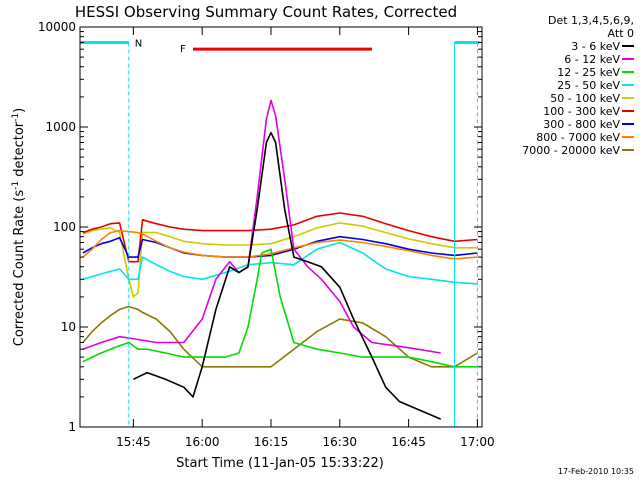 The image size is (640, 480). Describe the element at coordinates (19, 227) in the screenshot. I see `y-axis-label: Corrected Count Rate (s-1 detector-1)` at that location.